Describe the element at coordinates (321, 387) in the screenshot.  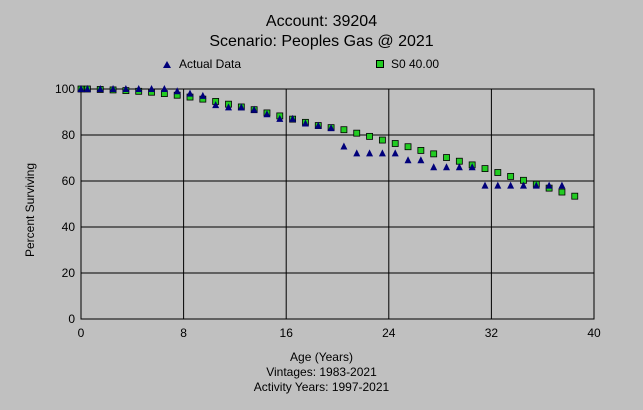
I see `activity-years-note: Activity Years: 1997-2021` at that location.